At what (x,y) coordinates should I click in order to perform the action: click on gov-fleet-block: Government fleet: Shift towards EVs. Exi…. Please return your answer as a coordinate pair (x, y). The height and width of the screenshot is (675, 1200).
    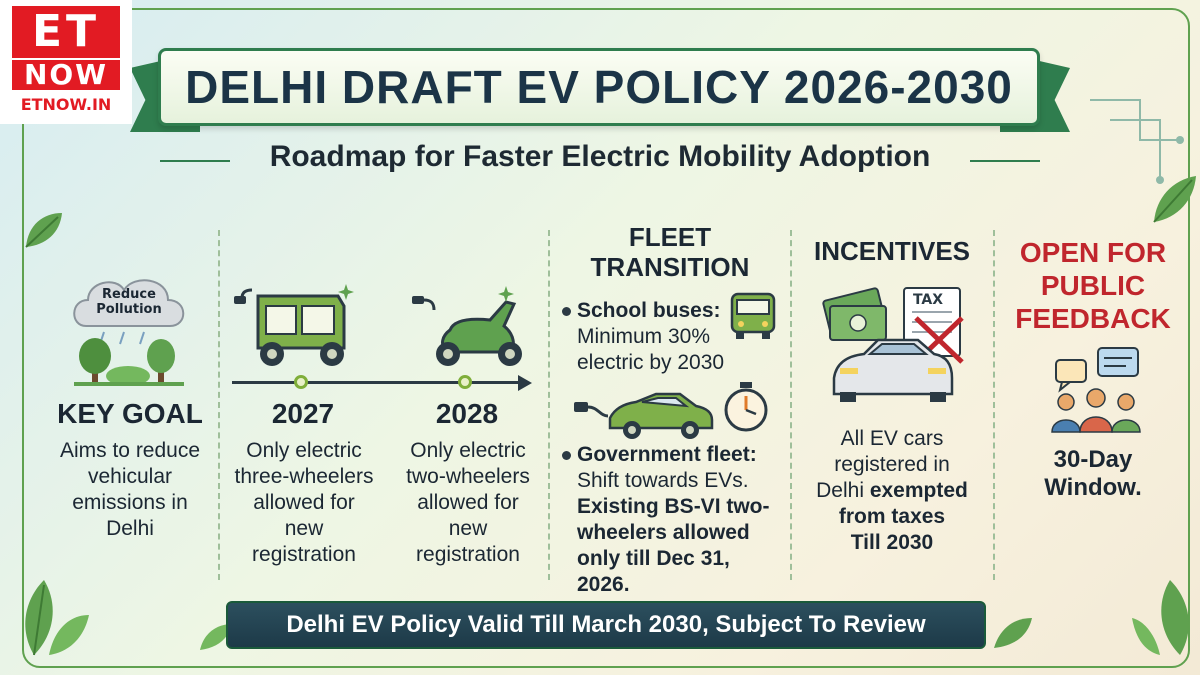
    Looking at the image, I should click on (675, 520).